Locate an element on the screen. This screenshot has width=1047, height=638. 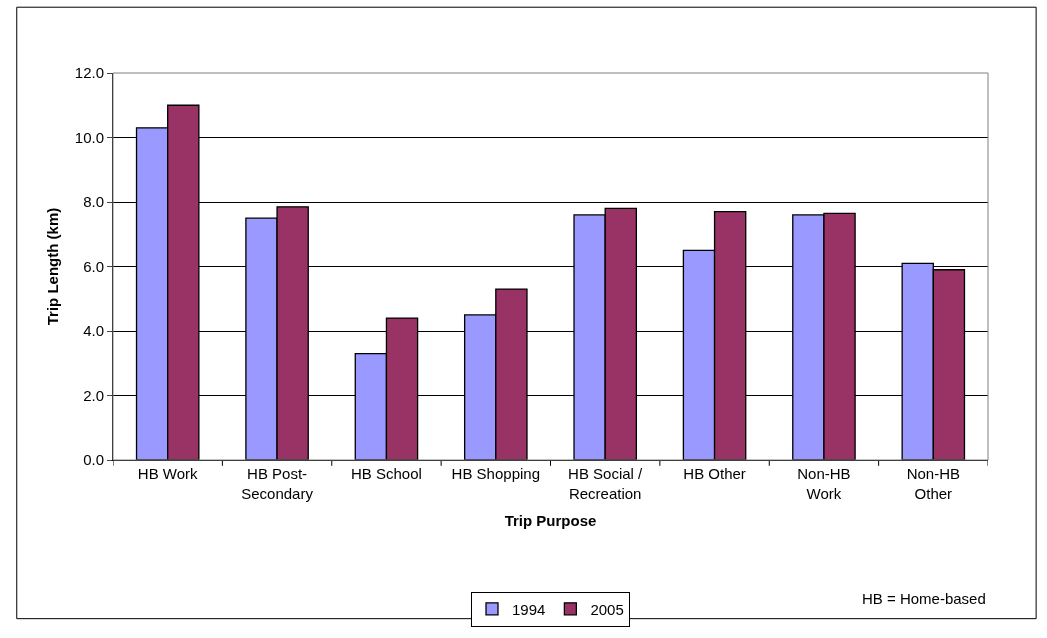
text: HB = Home-based is located at coordinates (924, 598).